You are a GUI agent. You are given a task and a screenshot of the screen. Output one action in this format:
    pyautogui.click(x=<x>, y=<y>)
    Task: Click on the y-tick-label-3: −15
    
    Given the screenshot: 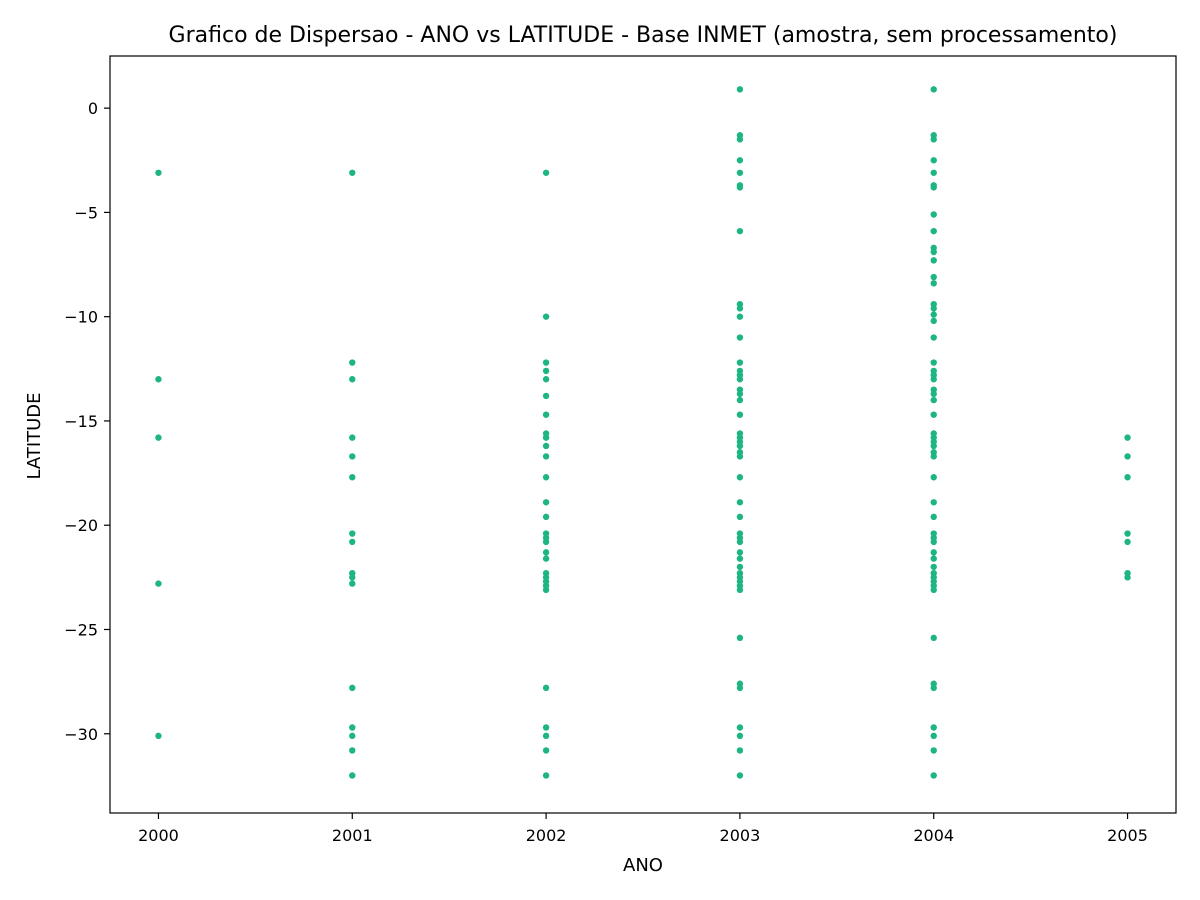 What is the action you would take?
    pyautogui.click(x=81, y=421)
    